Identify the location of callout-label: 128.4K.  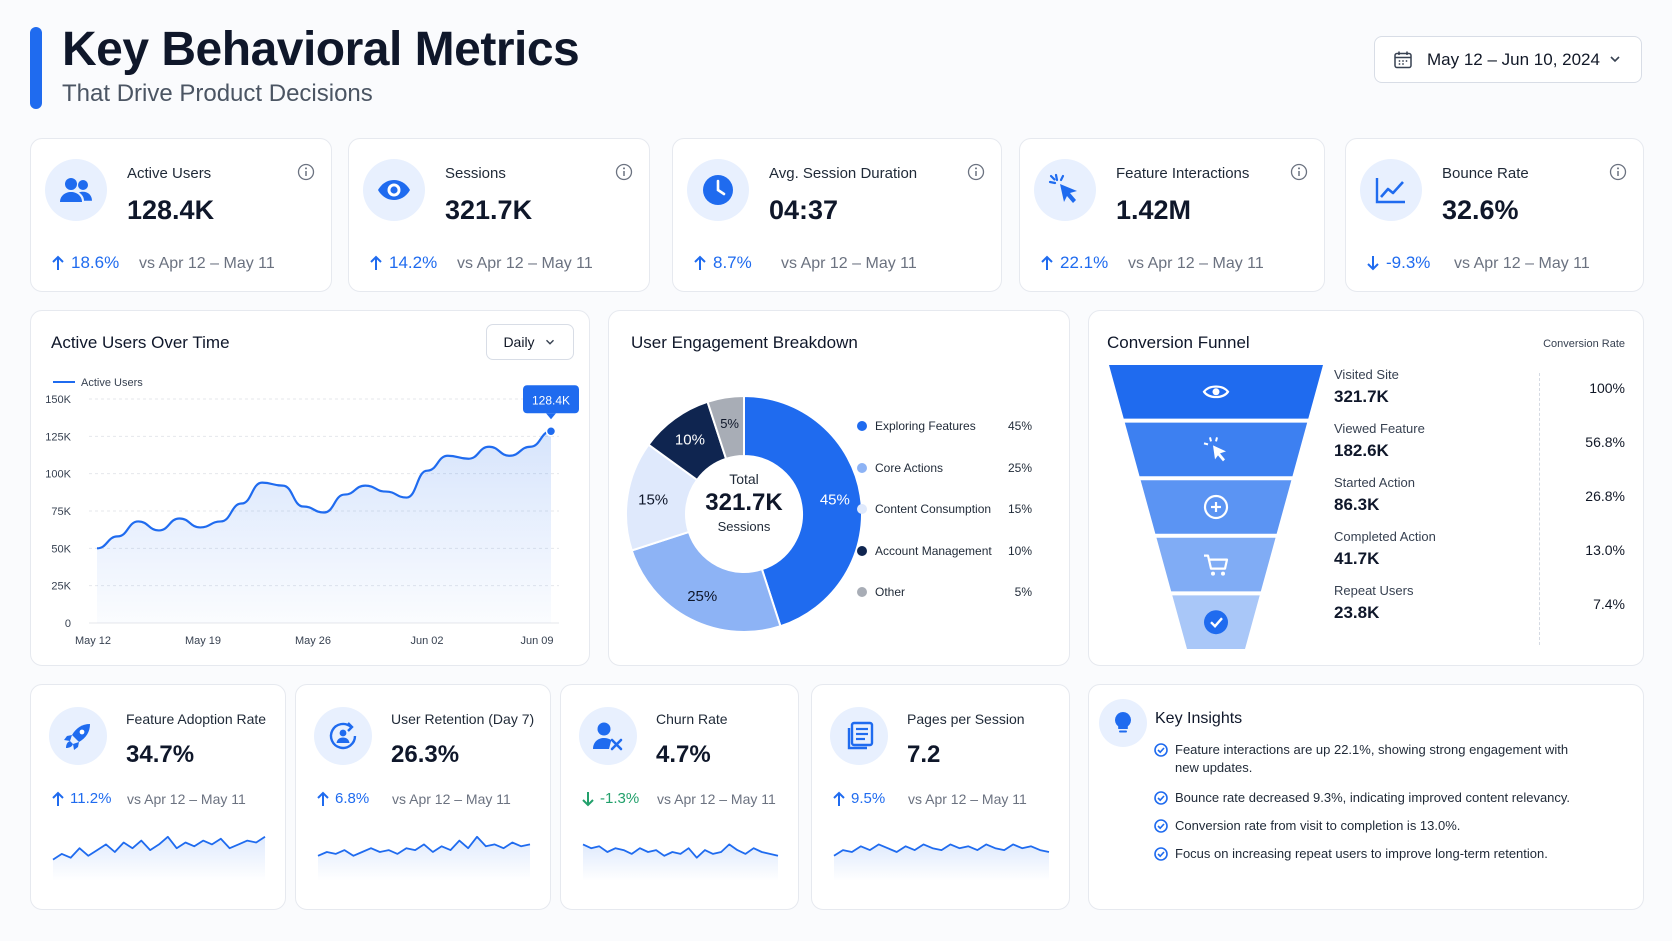
(551, 400).